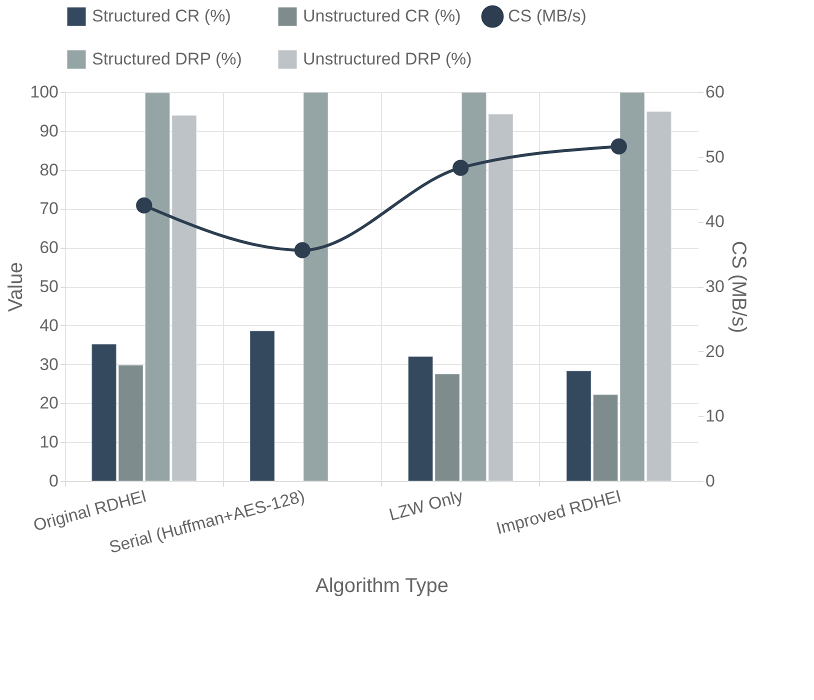 This screenshot has height=700, width=814. I want to click on y-tick-label: 100, so click(44, 92).